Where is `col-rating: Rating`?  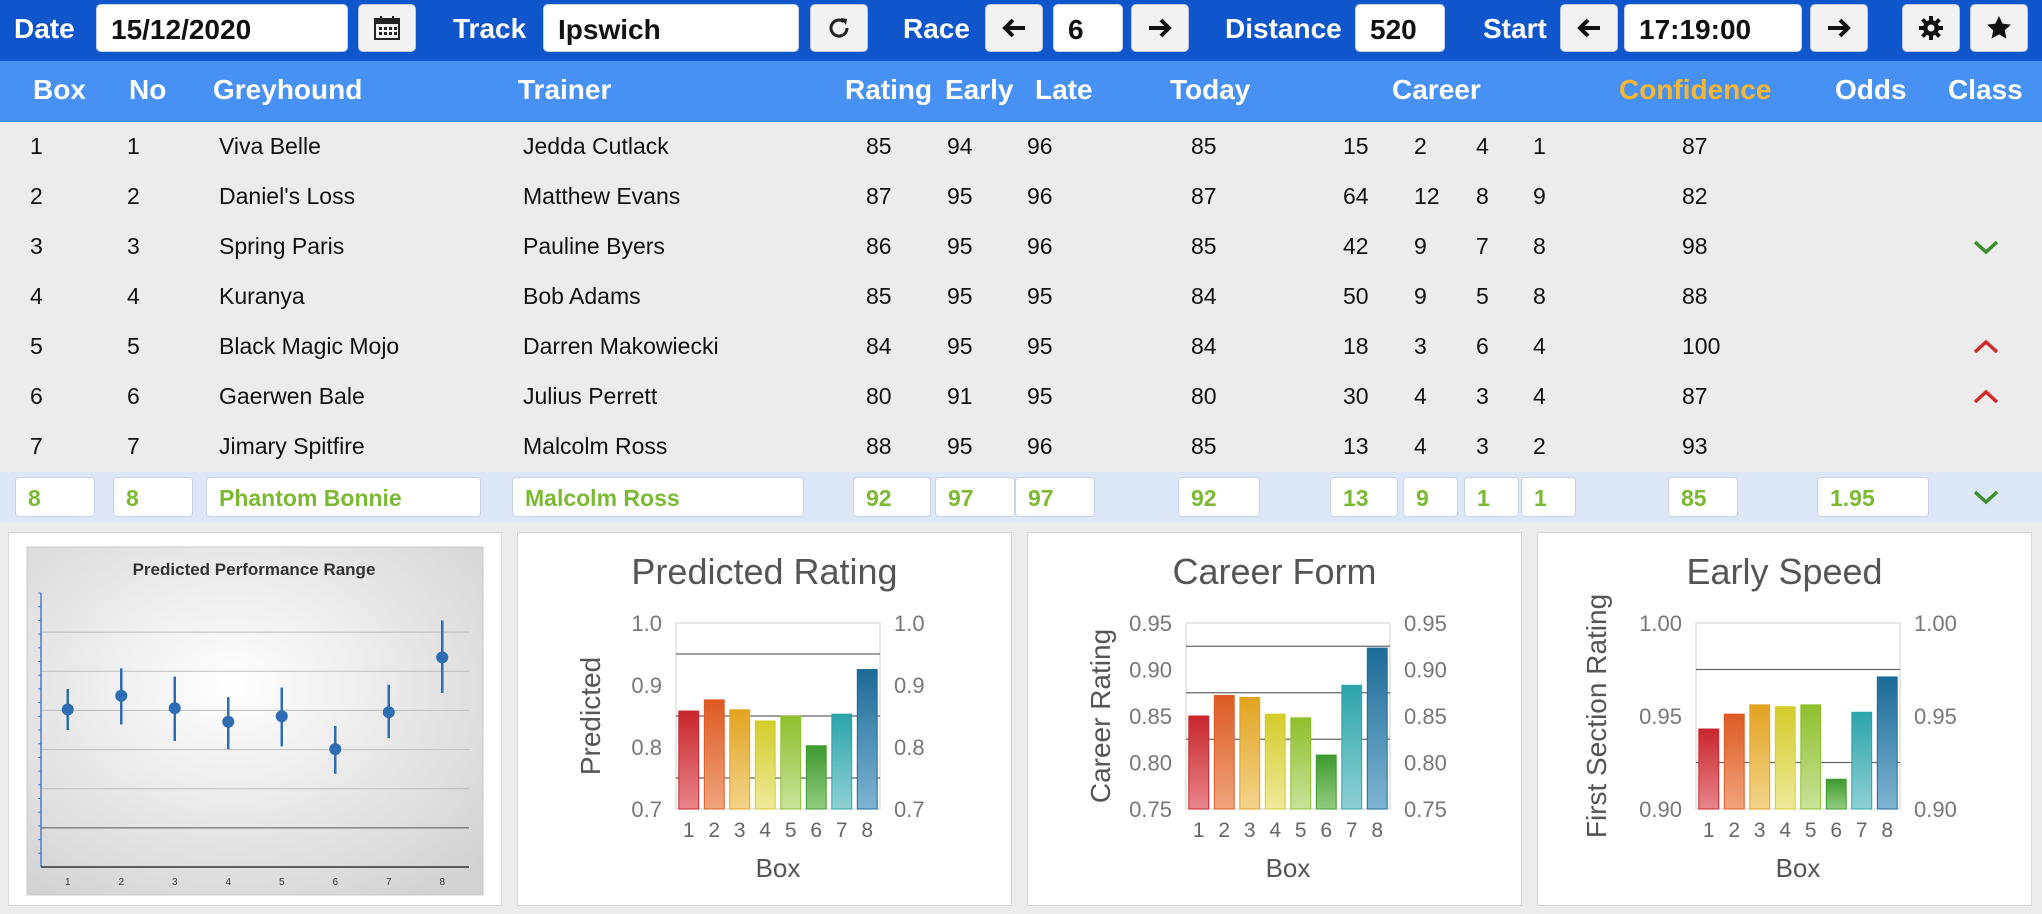 col-rating: Rating is located at coordinates (889, 89).